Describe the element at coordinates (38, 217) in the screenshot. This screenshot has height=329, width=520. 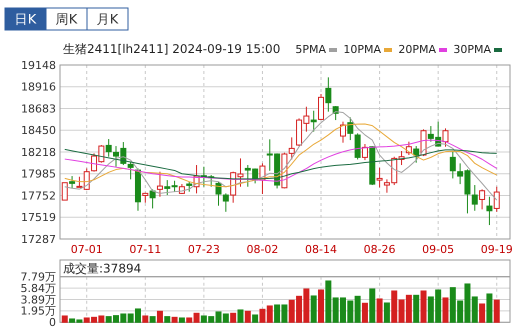
I see `y-tick-label: 17519` at that location.